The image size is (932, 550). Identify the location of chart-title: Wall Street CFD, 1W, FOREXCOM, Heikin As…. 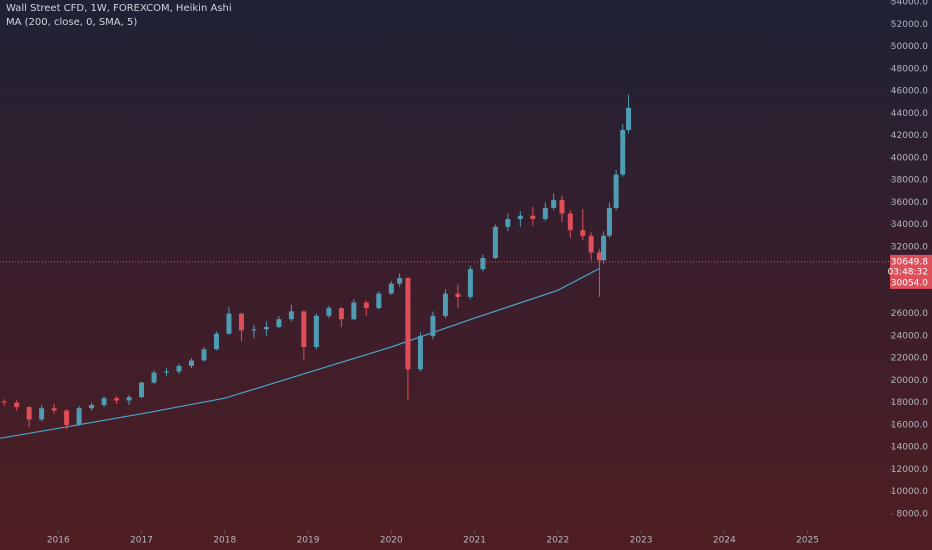
(119, 8).